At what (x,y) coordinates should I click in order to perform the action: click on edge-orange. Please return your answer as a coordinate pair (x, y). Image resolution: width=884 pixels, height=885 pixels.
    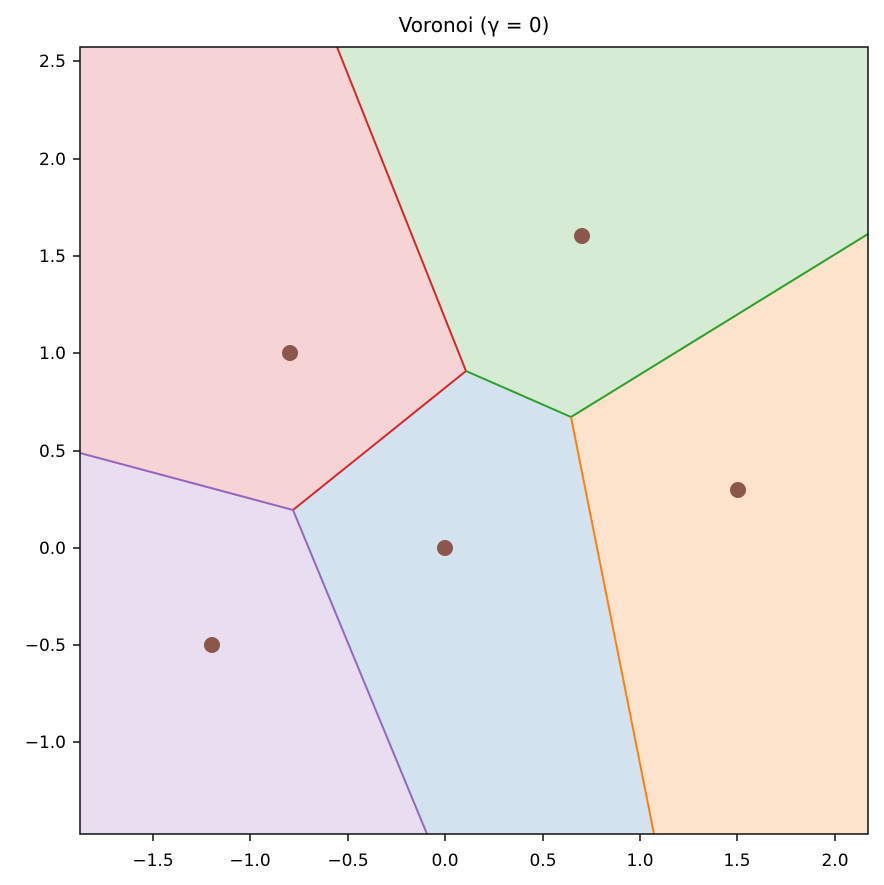
    Looking at the image, I should click on (612, 625).